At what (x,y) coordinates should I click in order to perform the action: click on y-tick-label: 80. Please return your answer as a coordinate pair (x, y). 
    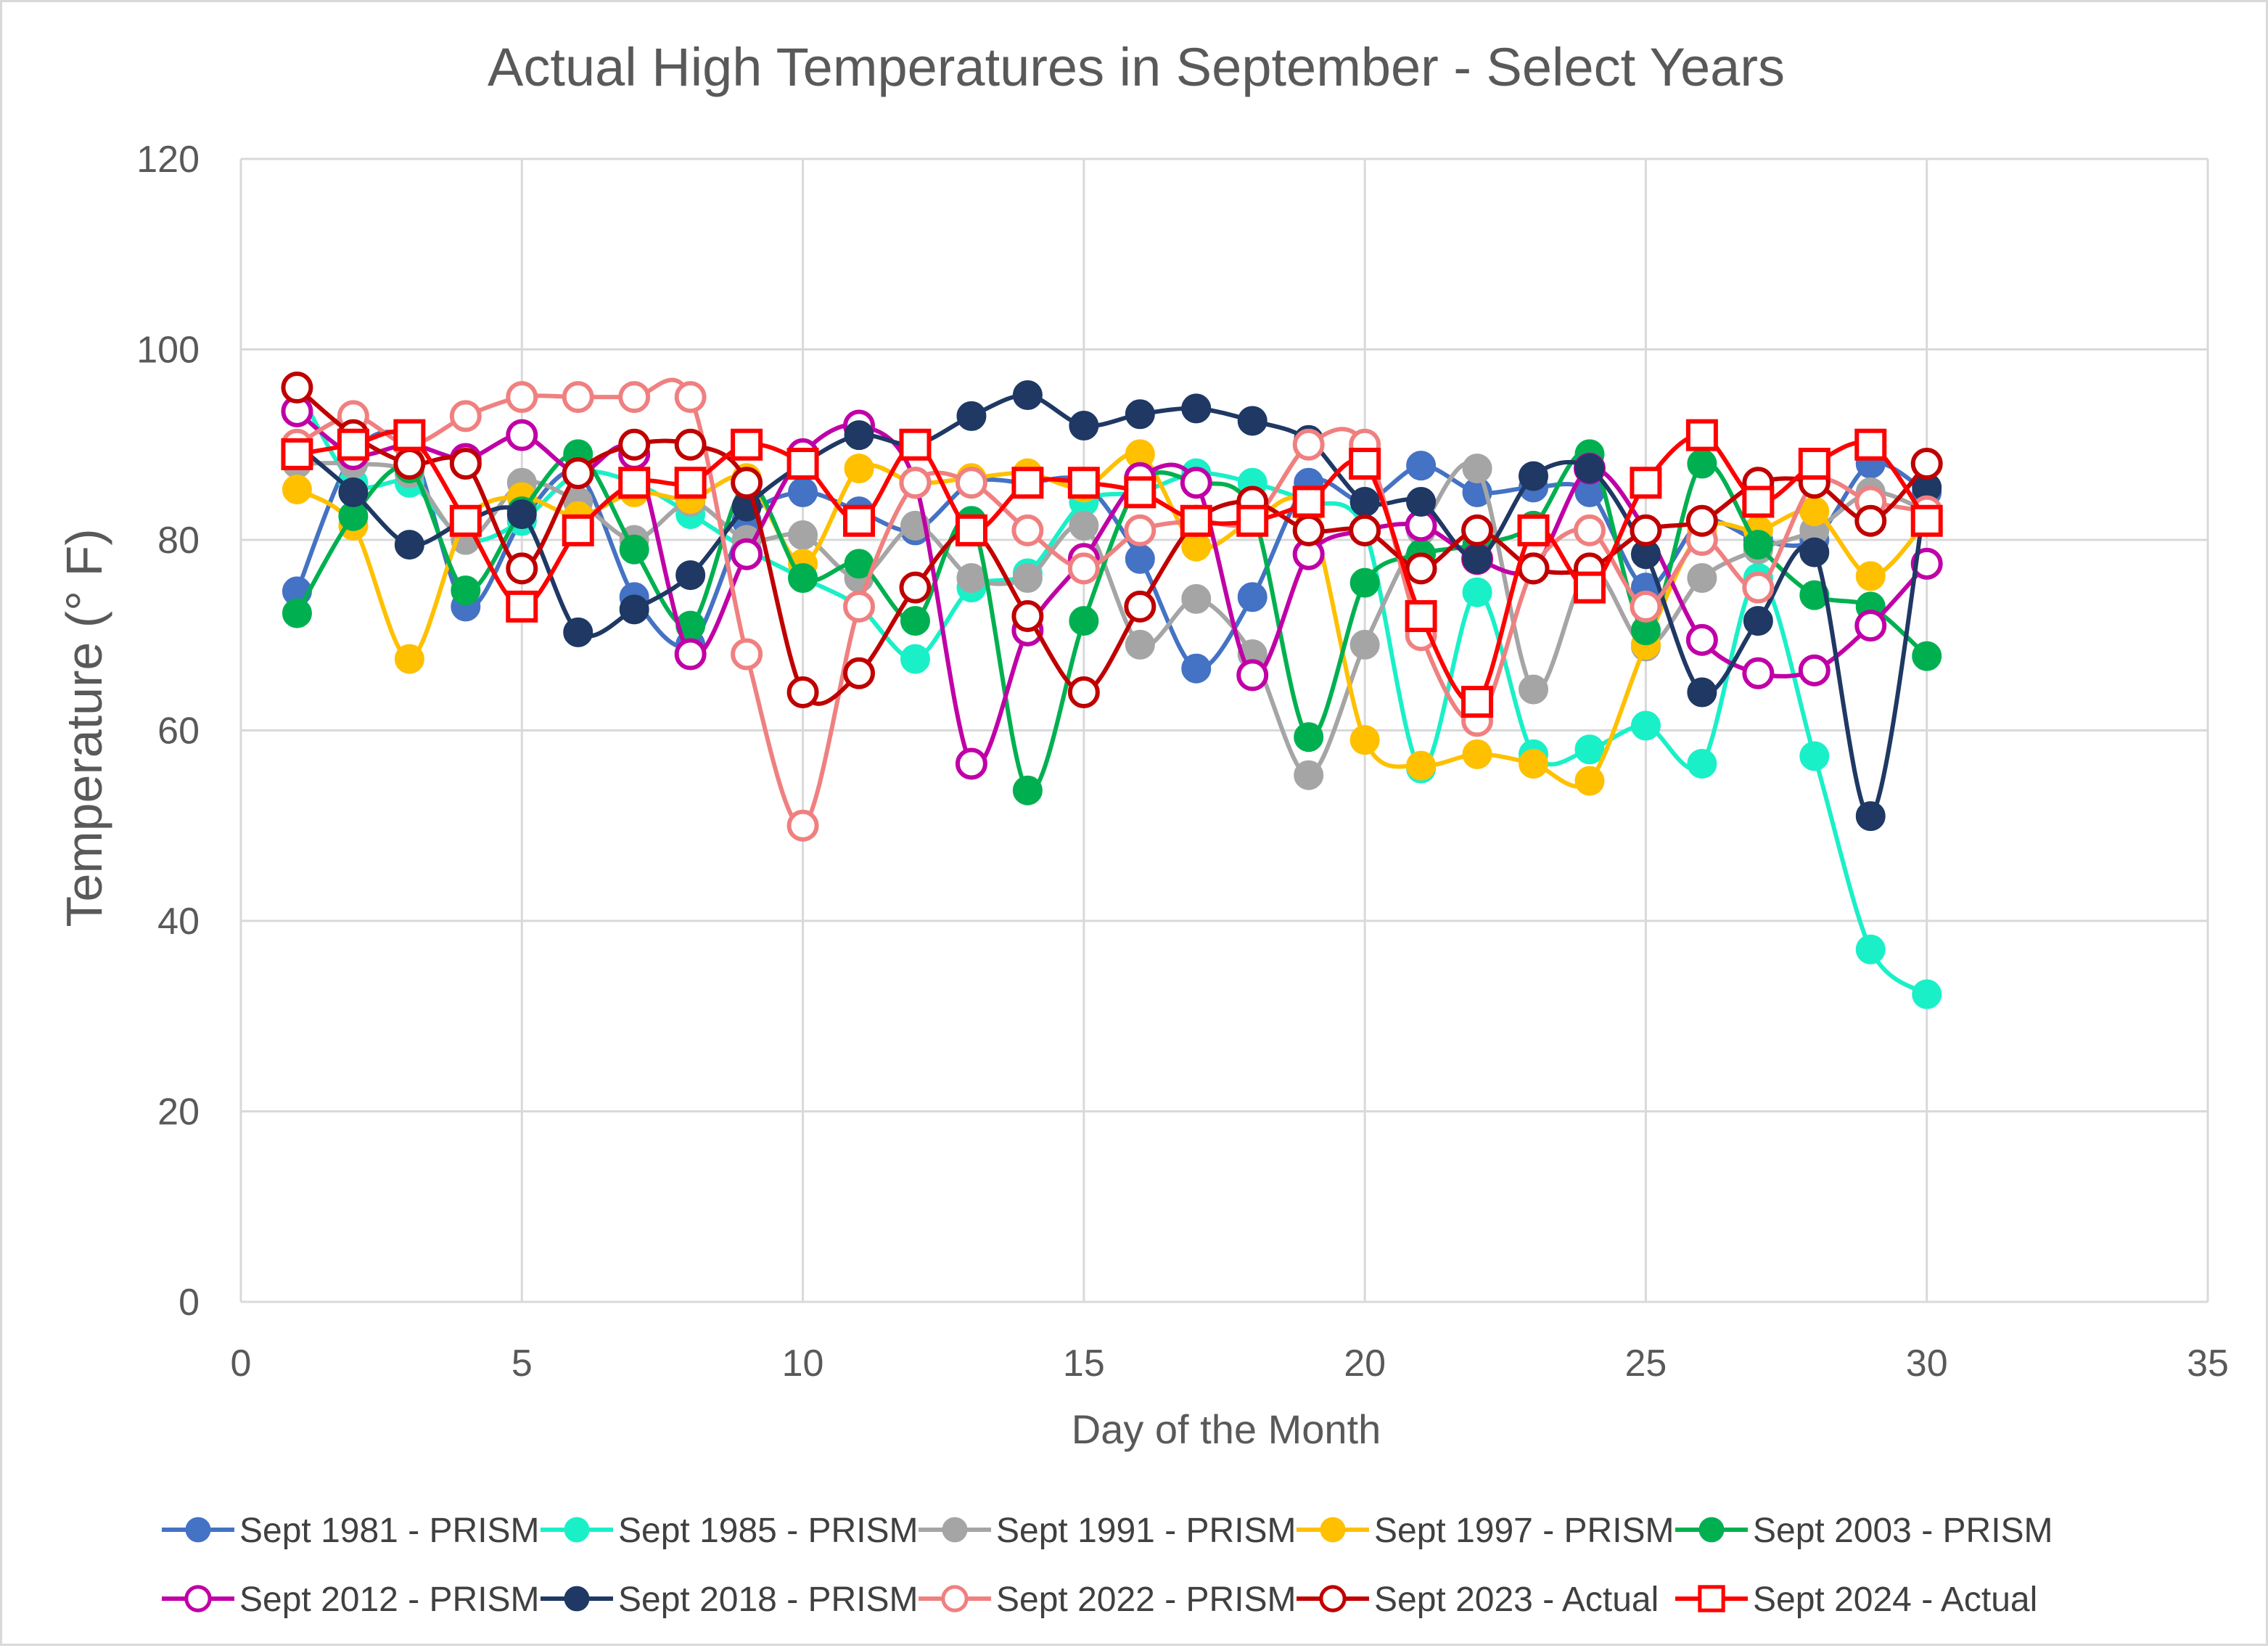
    Looking at the image, I should click on (179, 541).